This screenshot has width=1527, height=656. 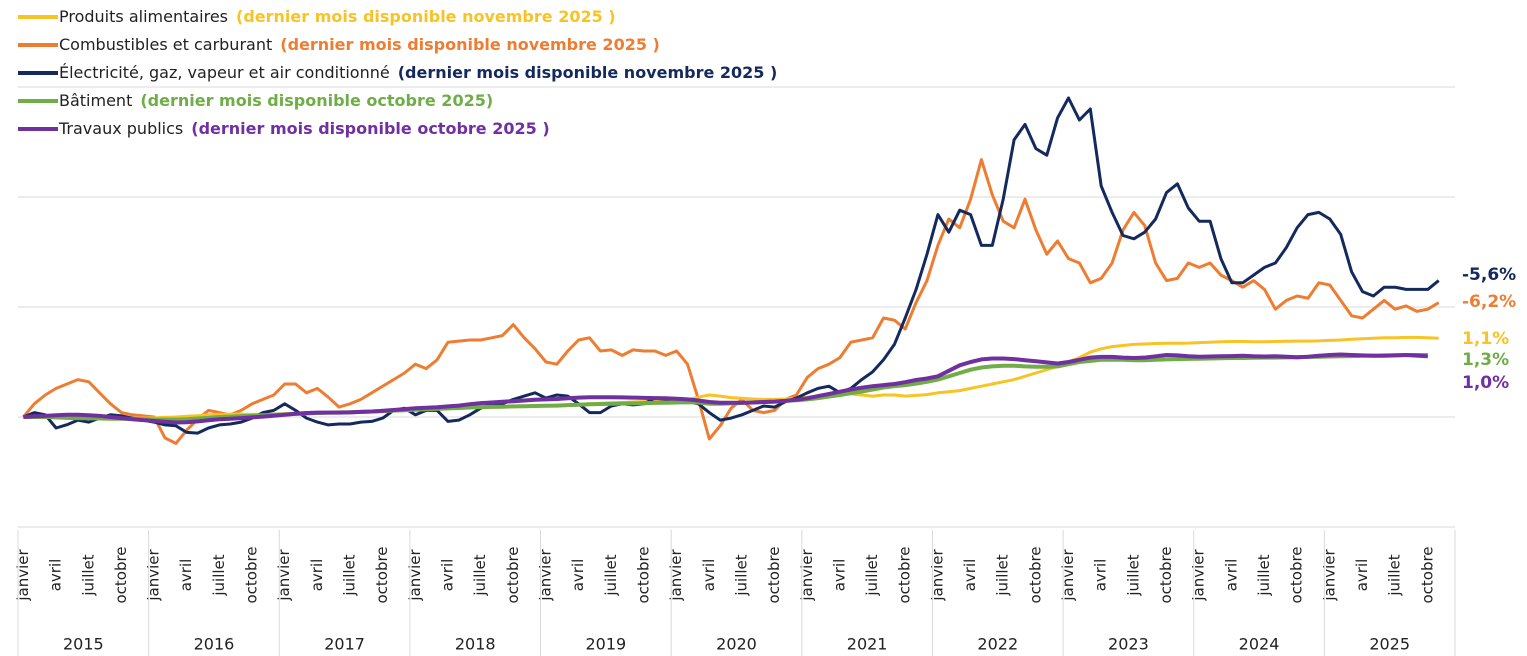 I want to click on year-label: 2015, so click(x=83, y=644).